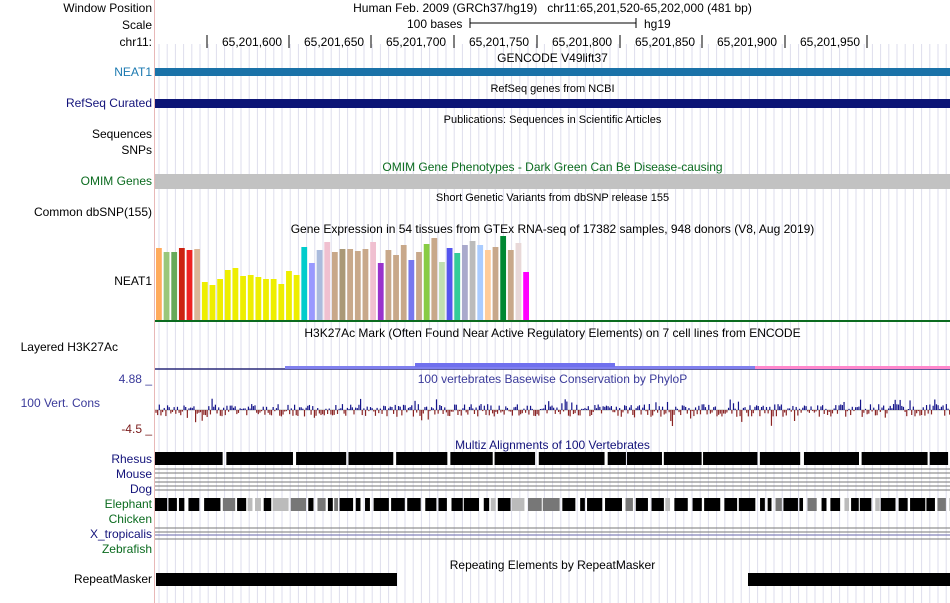  Describe the element at coordinates (136, 429) in the screenshot. I see `phylop-min-label: -4.5 _` at that location.